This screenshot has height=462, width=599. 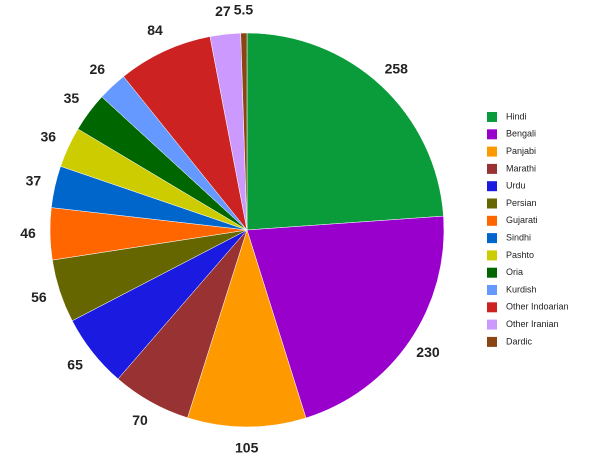 What do you see at coordinates (75, 364) in the screenshot?
I see `value-label: 65` at bounding box center [75, 364].